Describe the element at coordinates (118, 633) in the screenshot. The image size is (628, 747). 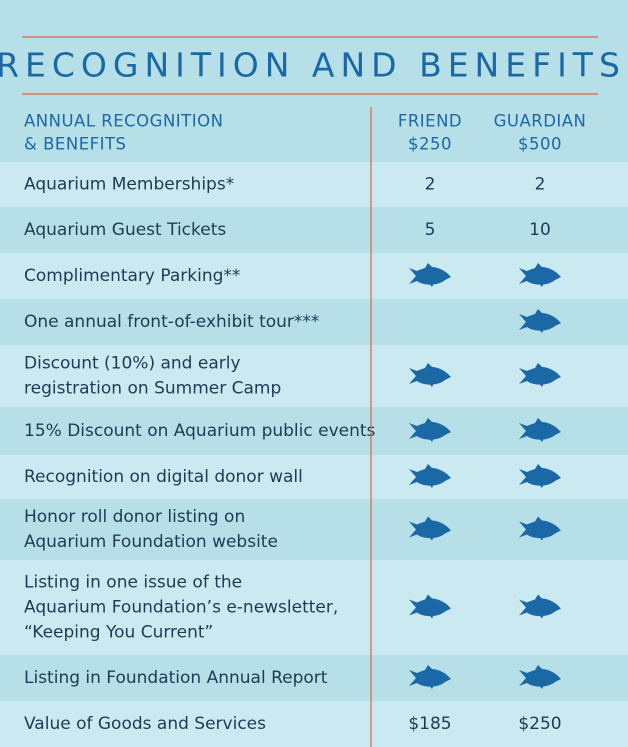
I see `row-label: “Keeping You Current”` at that location.